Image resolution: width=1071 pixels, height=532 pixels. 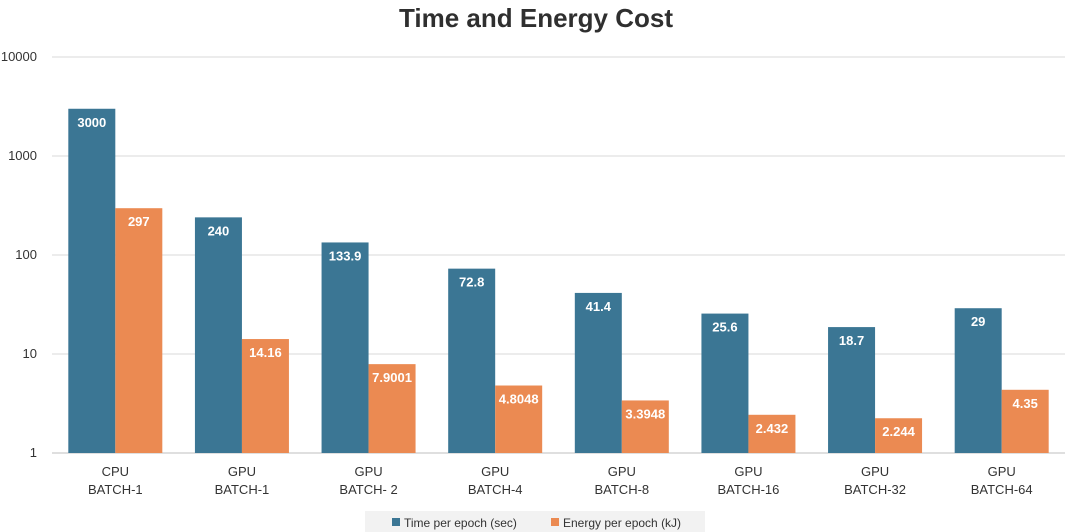 What do you see at coordinates (622, 523) in the screenshot?
I see `legend-label-energy: Energy per epoch (kJ)` at bounding box center [622, 523].